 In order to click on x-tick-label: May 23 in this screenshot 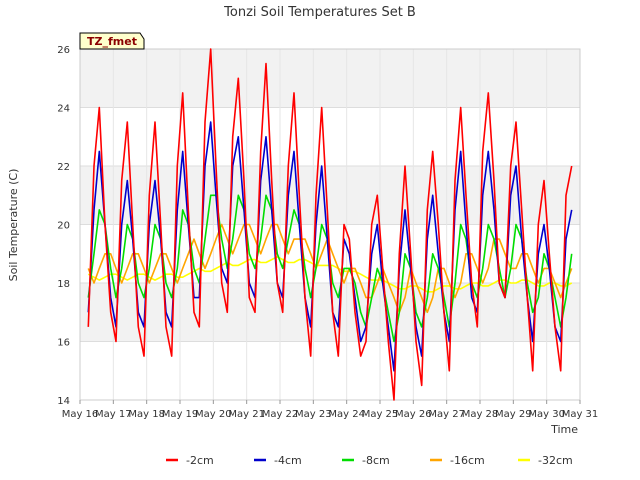, I will do `click(313, 414)`.